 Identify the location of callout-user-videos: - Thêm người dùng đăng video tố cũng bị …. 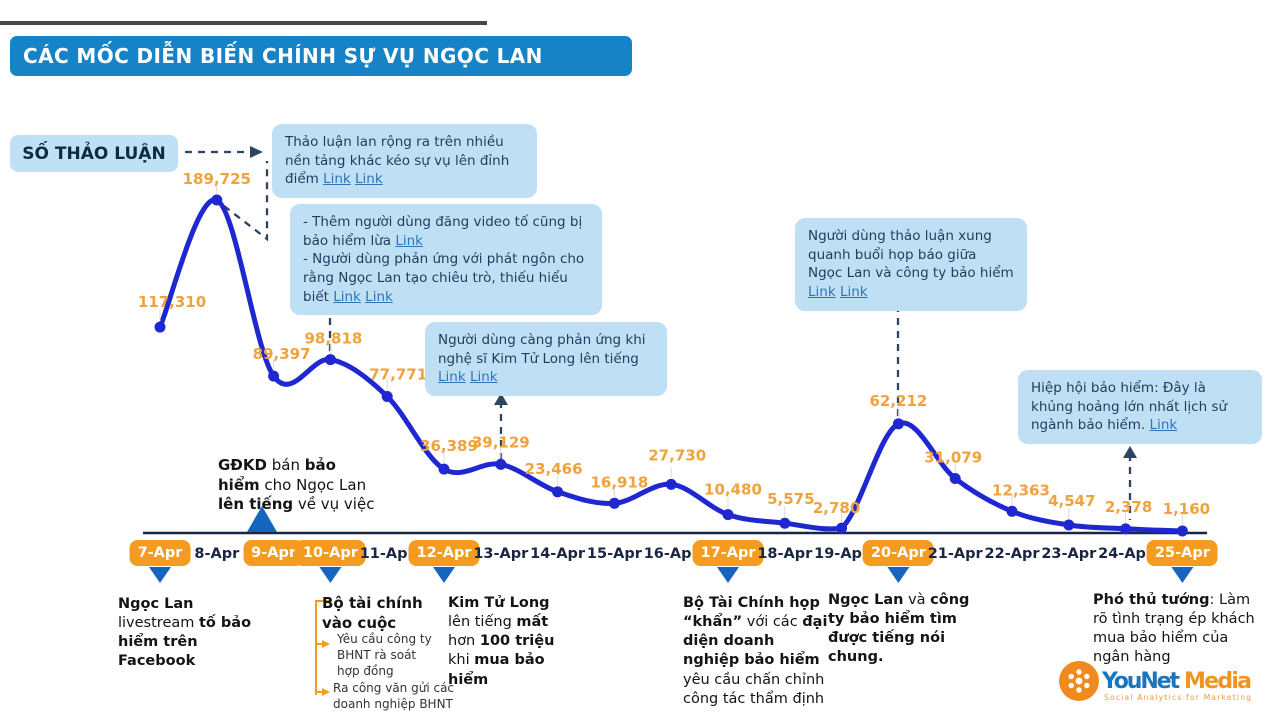
(446, 260).